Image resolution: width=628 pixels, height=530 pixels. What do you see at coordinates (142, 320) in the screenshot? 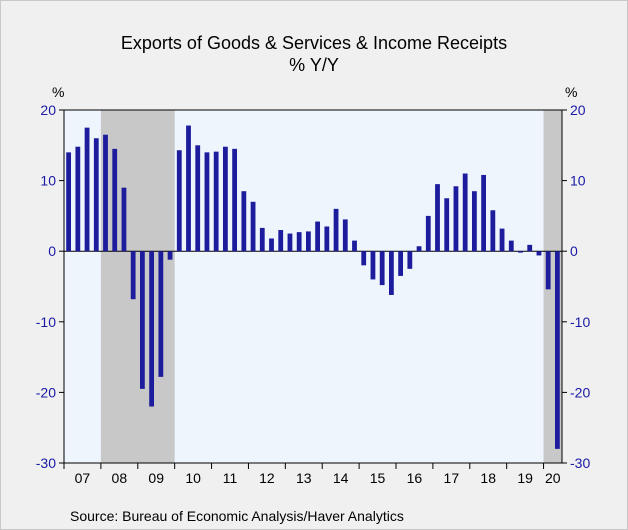
I see `bar-09Q1` at bounding box center [142, 320].